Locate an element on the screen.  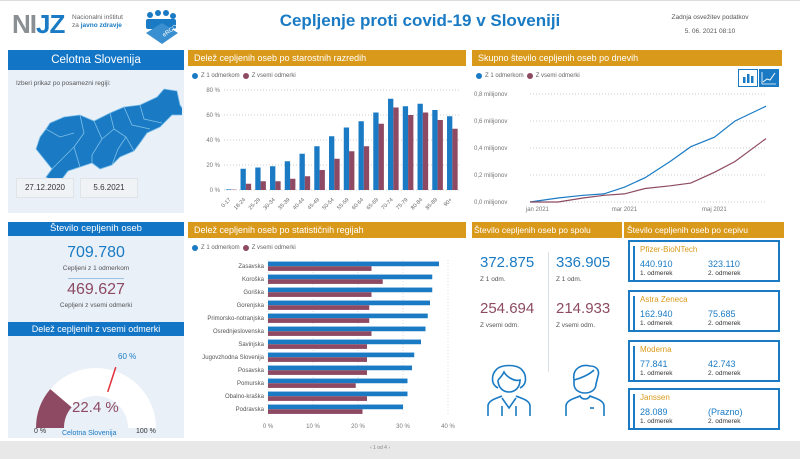
logo-sub1: Nacionalni inštitut is located at coordinates (97, 17).